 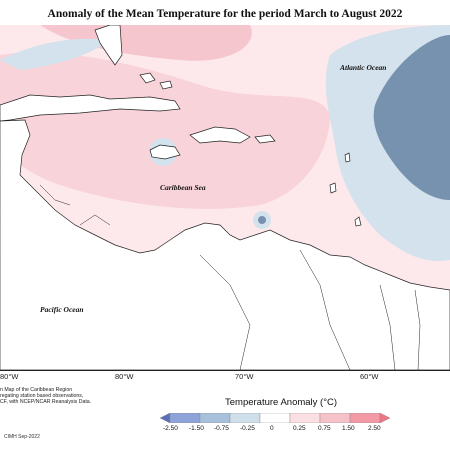 I want to click on tick-label: 60°W, so click(x=369, y=376).